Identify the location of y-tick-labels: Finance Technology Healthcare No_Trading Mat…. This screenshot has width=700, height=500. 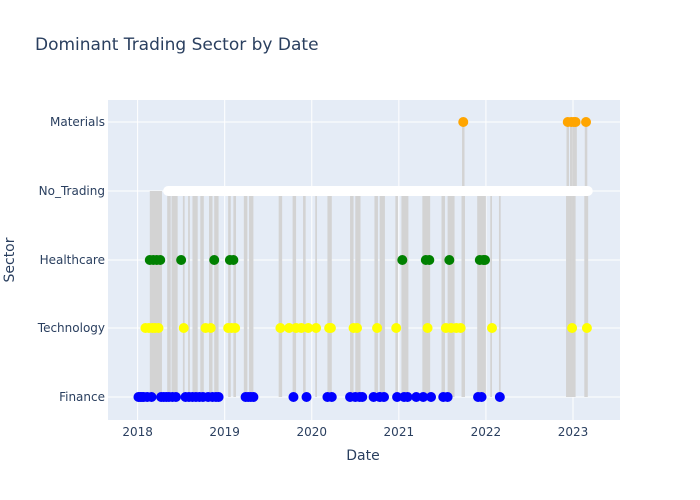
(71, 259).